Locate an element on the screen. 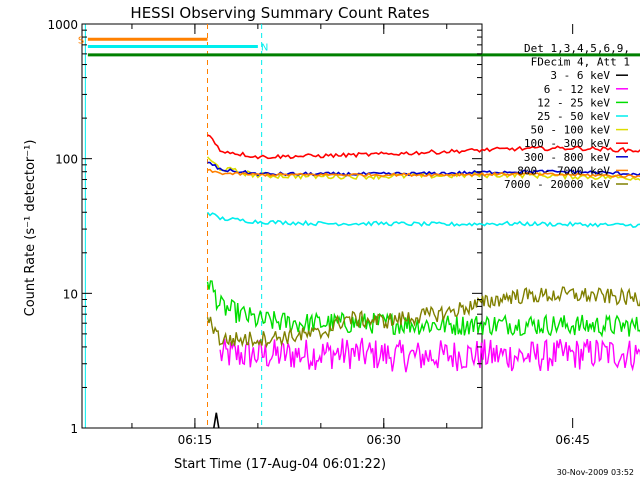 This screenshot has height=480, width=640. x-tick-label-1: 06:30 is located at coordinates (383, 440).